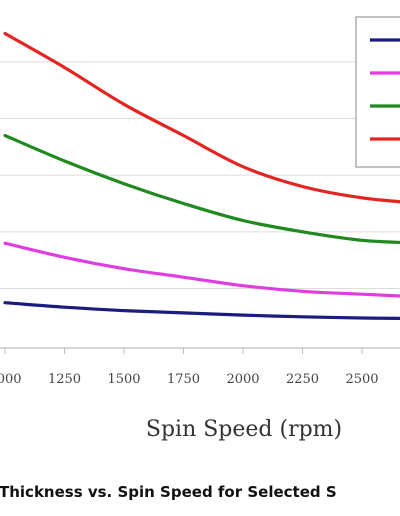 This screenshot has width=400, height=516. What do you see at coordinates (64, 379) in the screenshot?
I see `x-tick-label: 1250` at bounding box center [64, 379].